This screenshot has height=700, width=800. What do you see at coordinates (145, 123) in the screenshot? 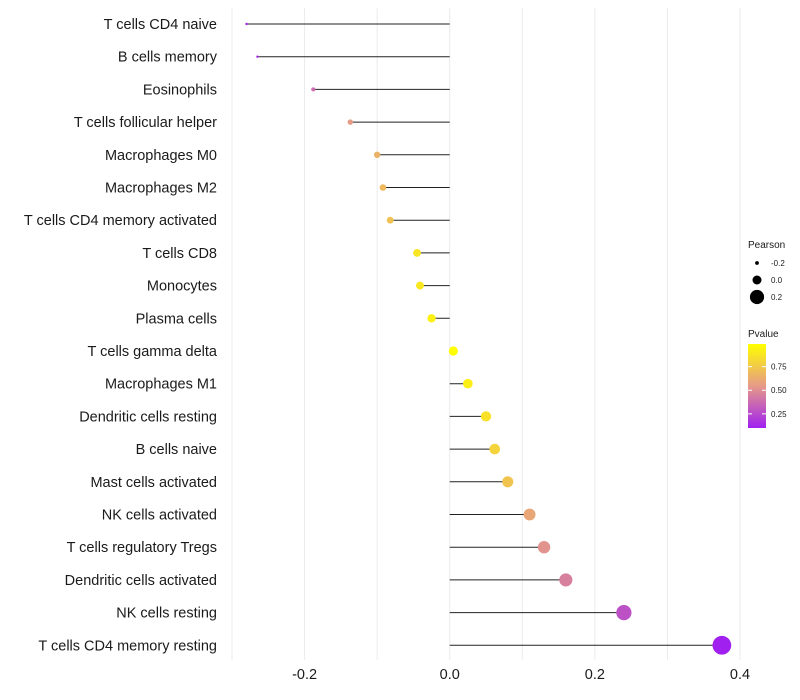
I see `category-label: T cells follicular helper` at bounding box center [145, 123].